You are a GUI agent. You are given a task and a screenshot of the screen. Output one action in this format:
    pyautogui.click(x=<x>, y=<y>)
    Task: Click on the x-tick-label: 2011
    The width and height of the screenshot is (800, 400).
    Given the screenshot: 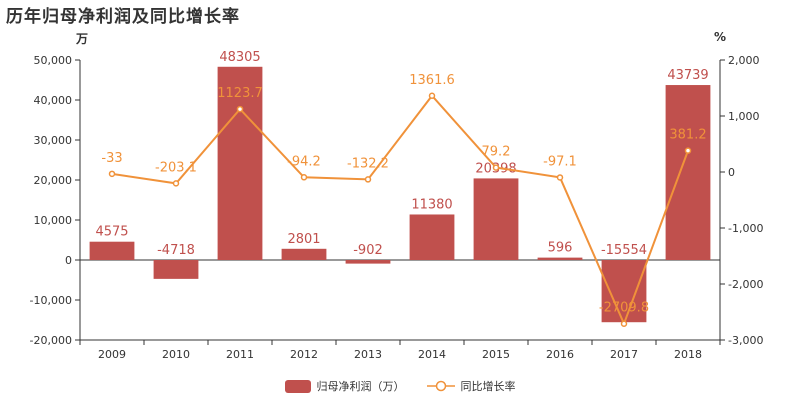 What is the action you would take?
    pyautogui.click(x=240, y=354)
    